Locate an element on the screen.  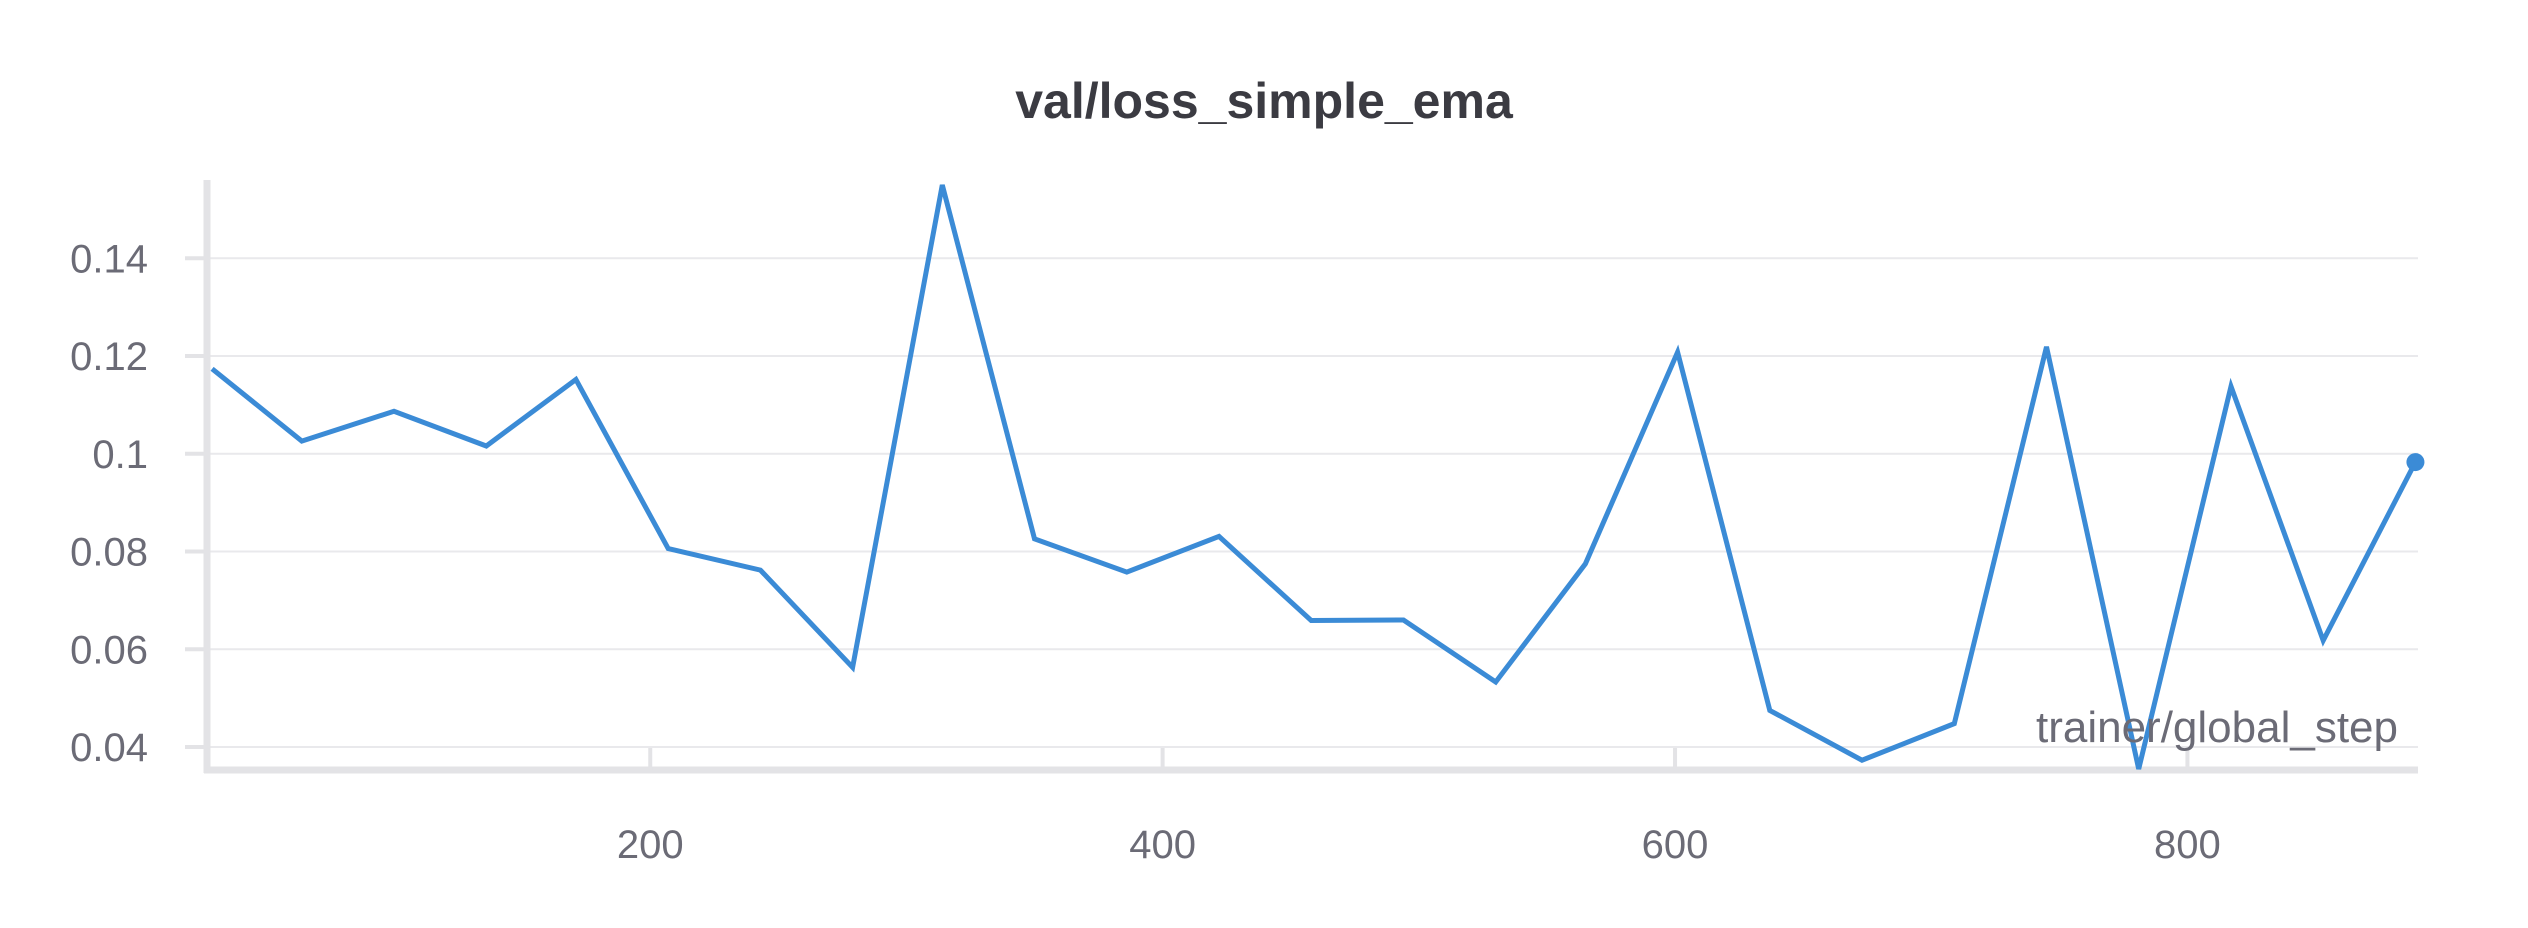
chart-title: val/loss_simple_ema is located at coordinates (1264, 101).